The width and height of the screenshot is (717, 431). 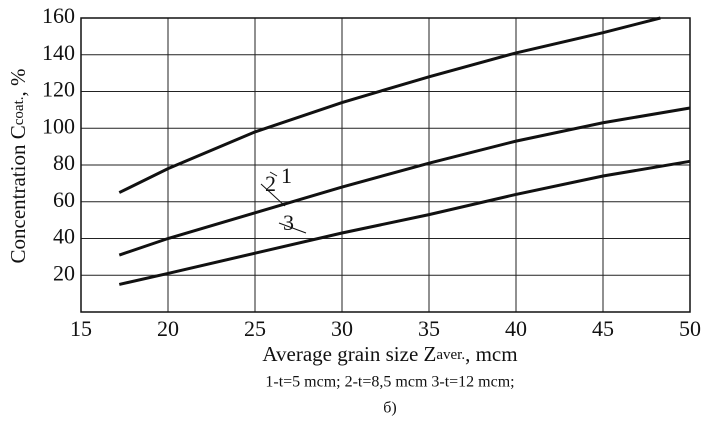 I want to click on y-tick-label: 20, so click(x=64, y=272).